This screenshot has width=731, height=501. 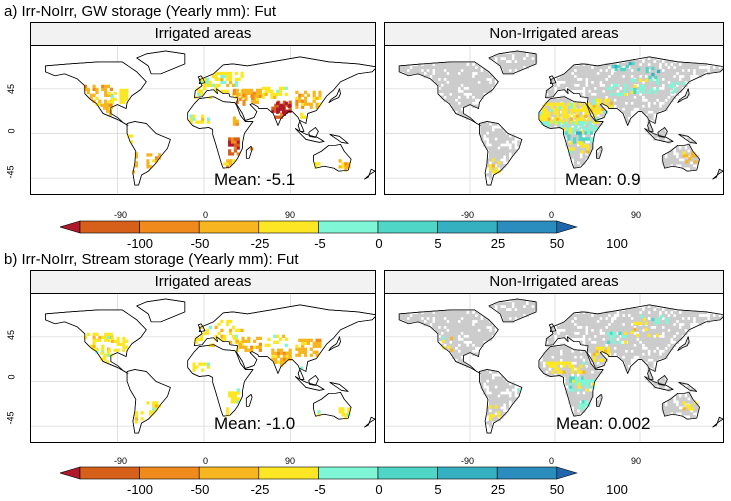 What do you see at coordinates (339, 387) in the screenshot?
I see `landmass-new-guinea` at bounding box center [339, 387].